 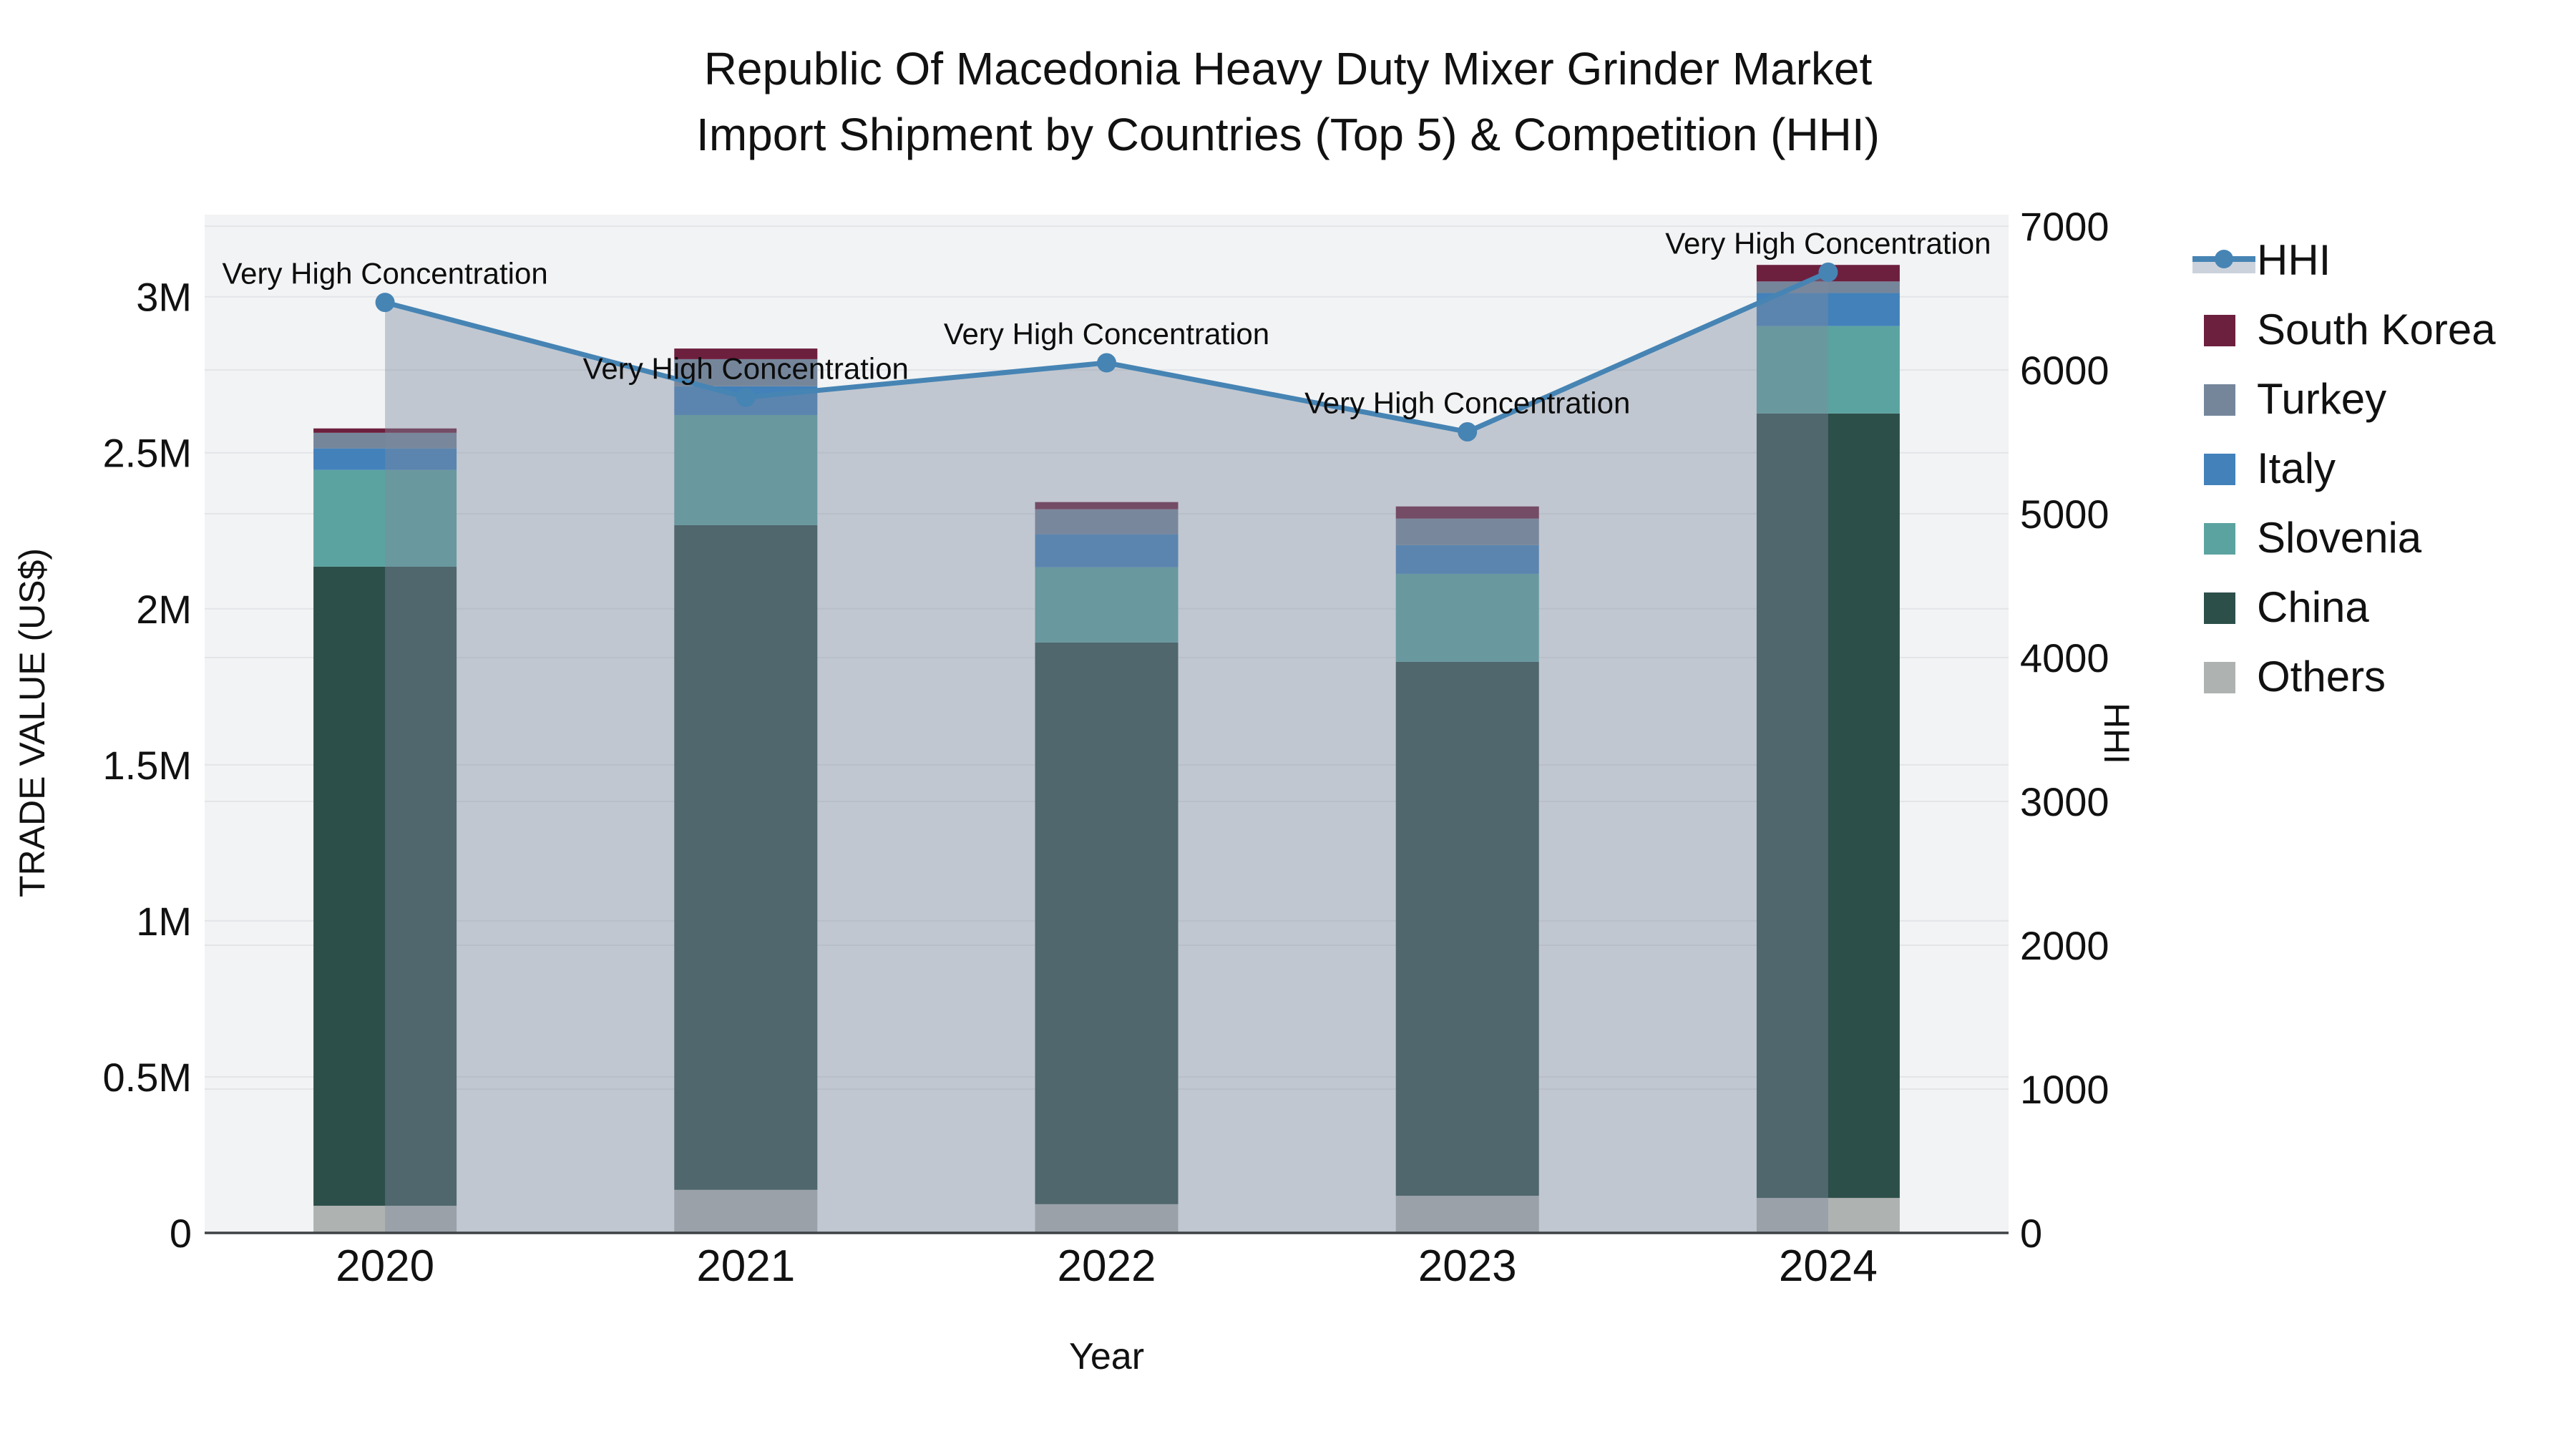 I want to click on bar-segment-slovenia-2024, so click(x=1828, y=370).